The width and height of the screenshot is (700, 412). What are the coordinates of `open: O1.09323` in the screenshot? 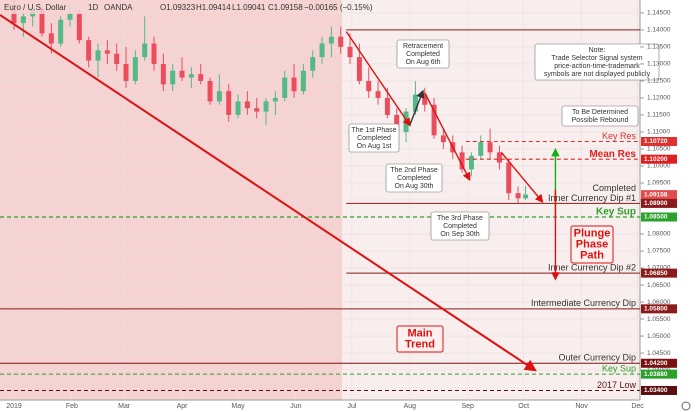 It's located at (178, 7).